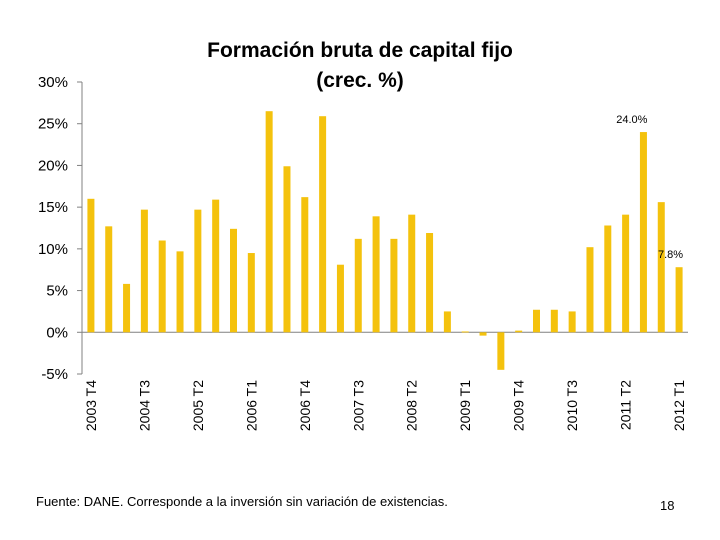  I want to click on data-label: 7.8%, so click(670, 255).